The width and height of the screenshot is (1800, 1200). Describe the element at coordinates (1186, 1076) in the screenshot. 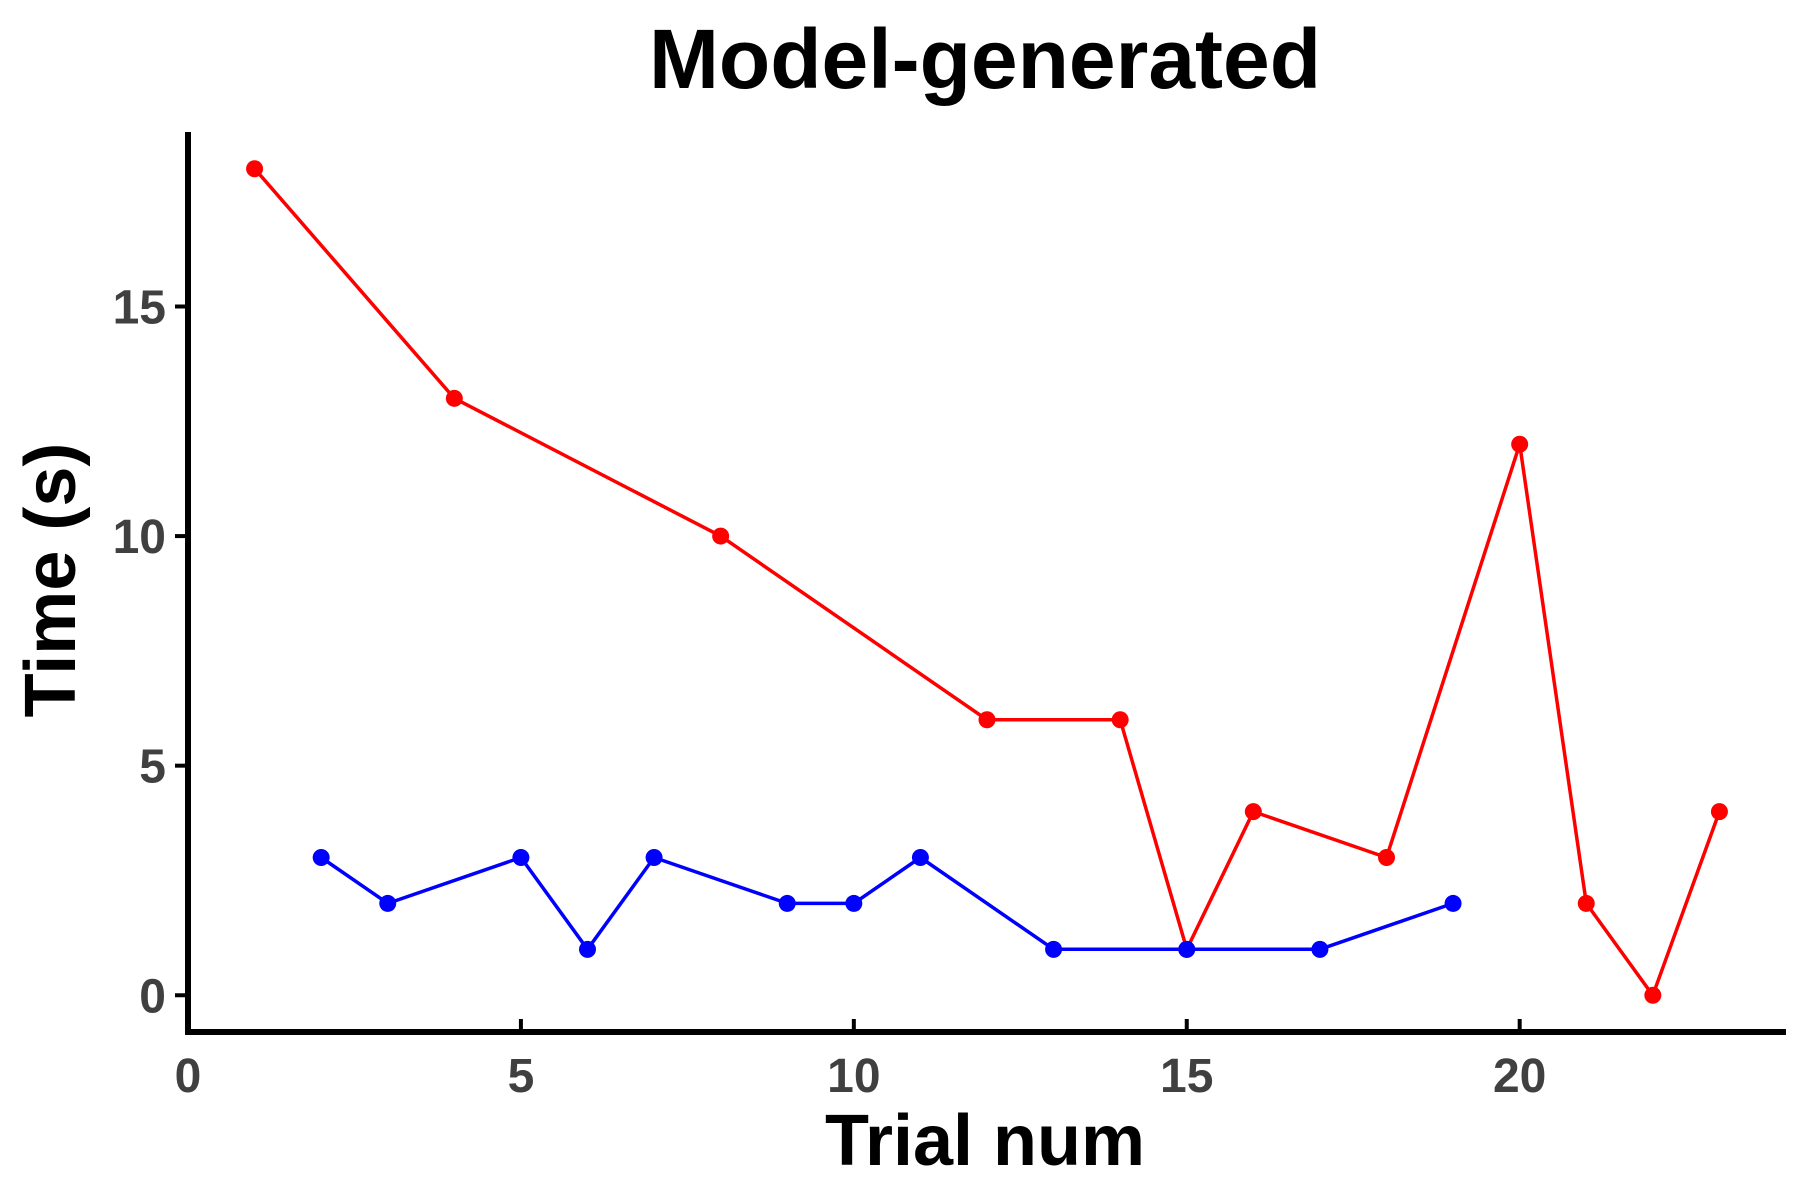

I see `x-tick-label: 15` at that location.